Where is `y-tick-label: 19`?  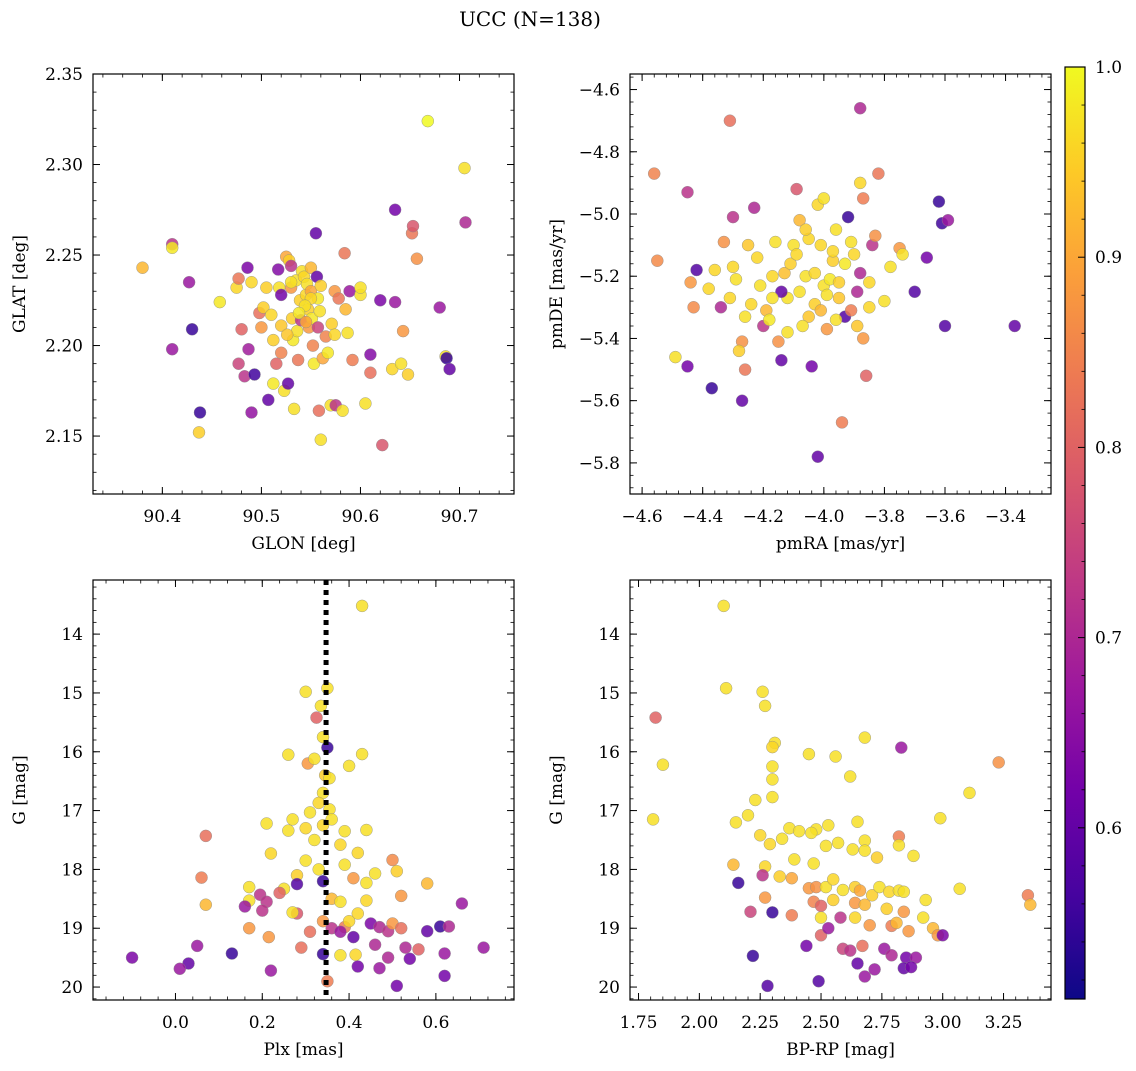 y-tick-label: 19 is located at coordinates (609, 929).